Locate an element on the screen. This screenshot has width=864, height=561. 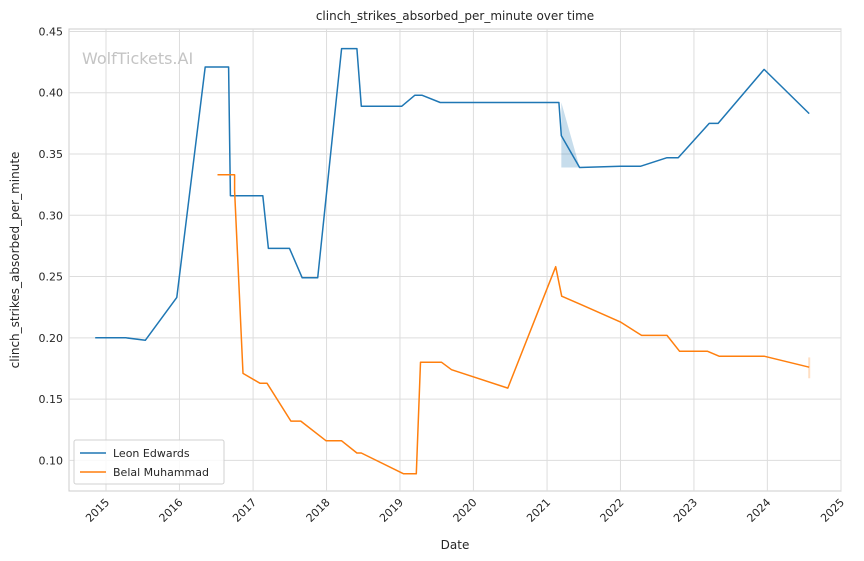
legend-box is located at coordinates (149, 462).